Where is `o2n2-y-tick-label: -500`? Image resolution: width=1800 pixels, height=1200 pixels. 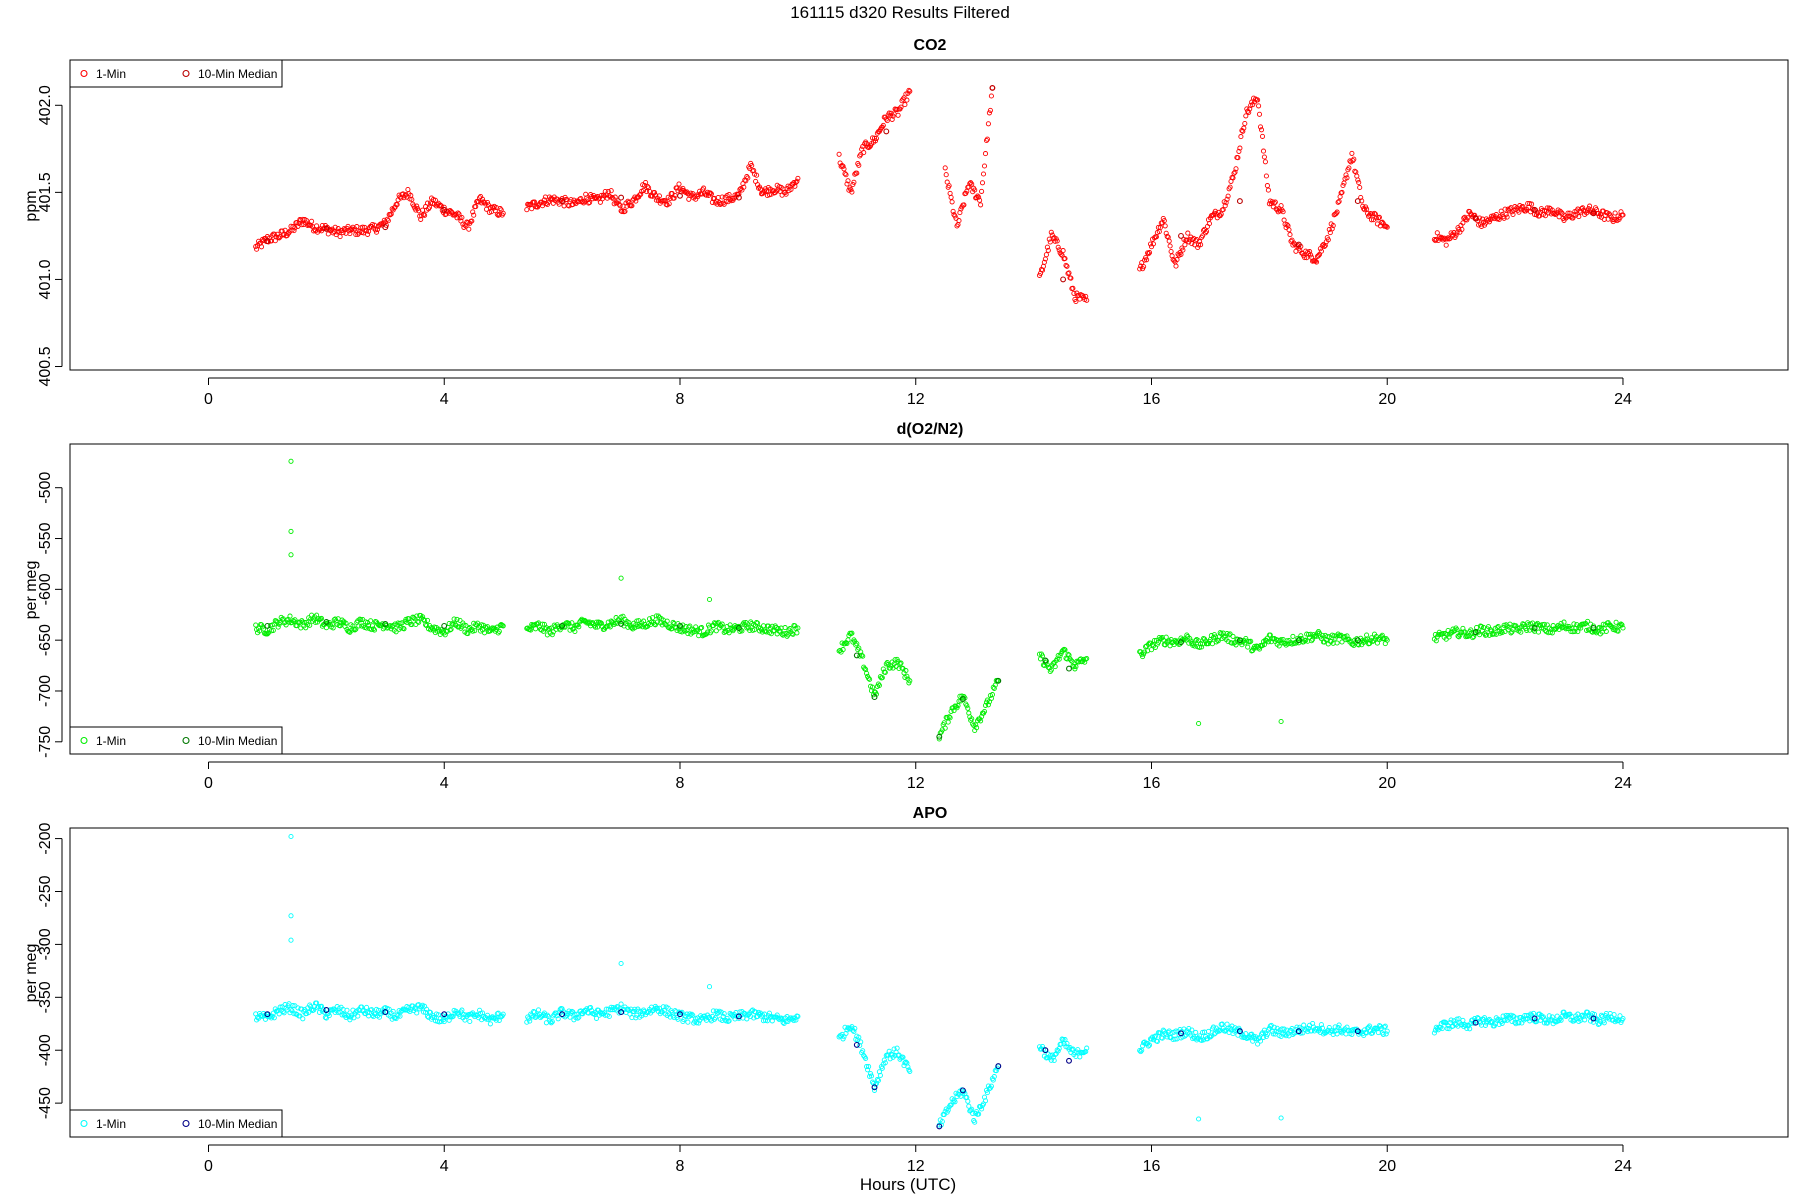
o2n2-y-tick-label: -500 is located at coordinates (45, 488).